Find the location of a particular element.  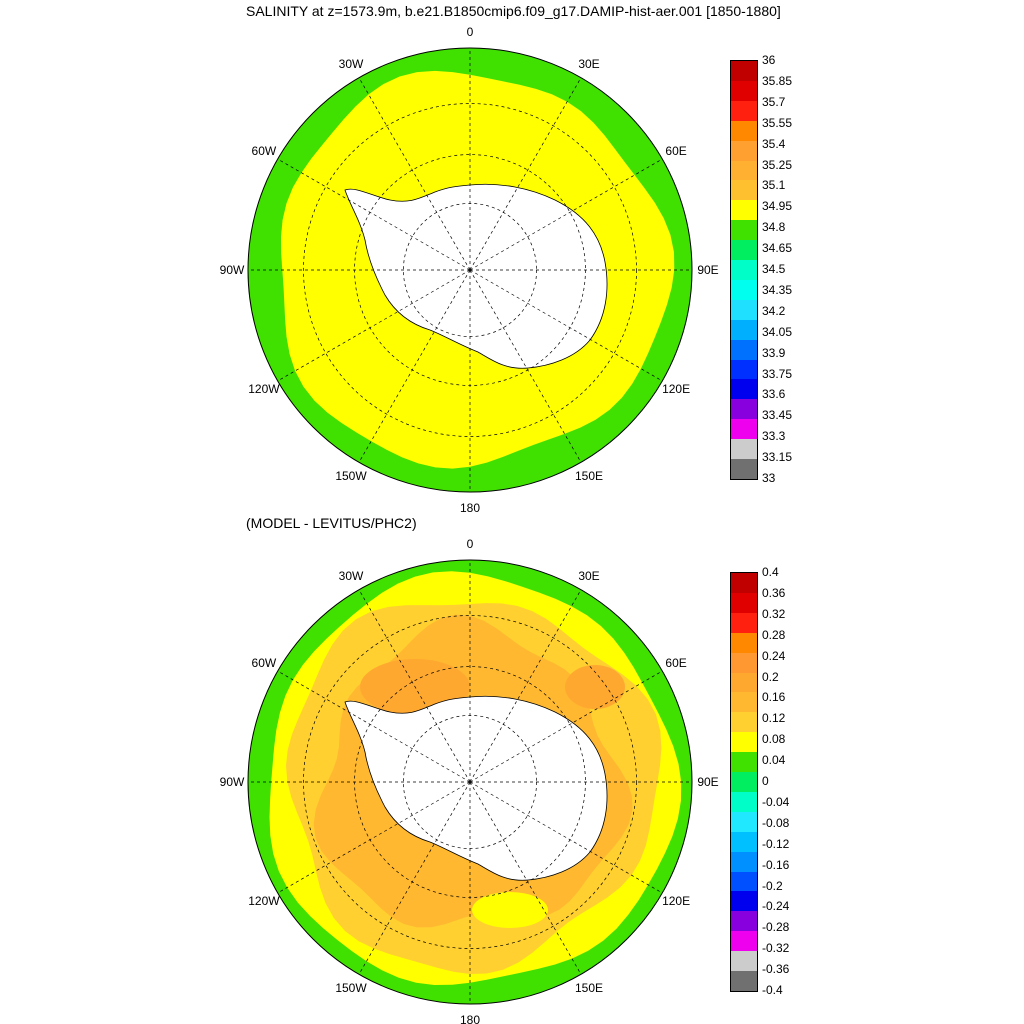

bottom-lon-label: 60W is located at coordinates (264, 663).